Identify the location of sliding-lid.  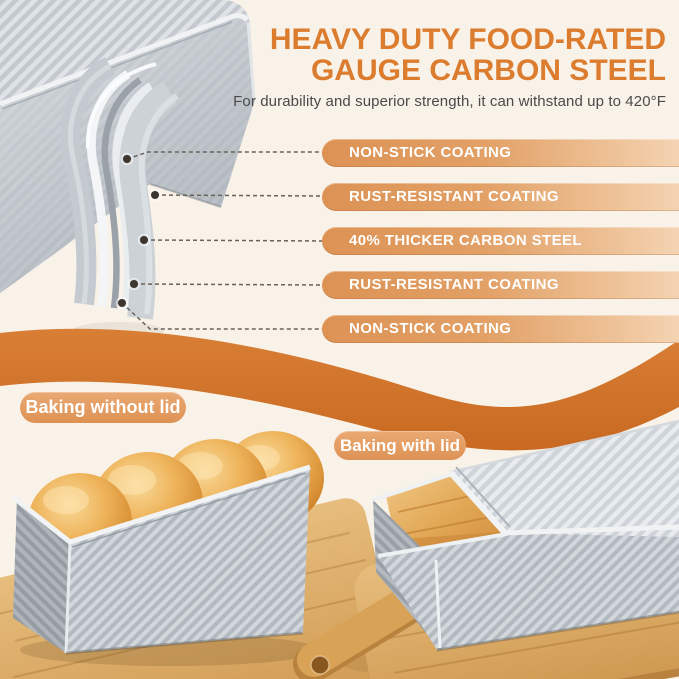
(563, 478).